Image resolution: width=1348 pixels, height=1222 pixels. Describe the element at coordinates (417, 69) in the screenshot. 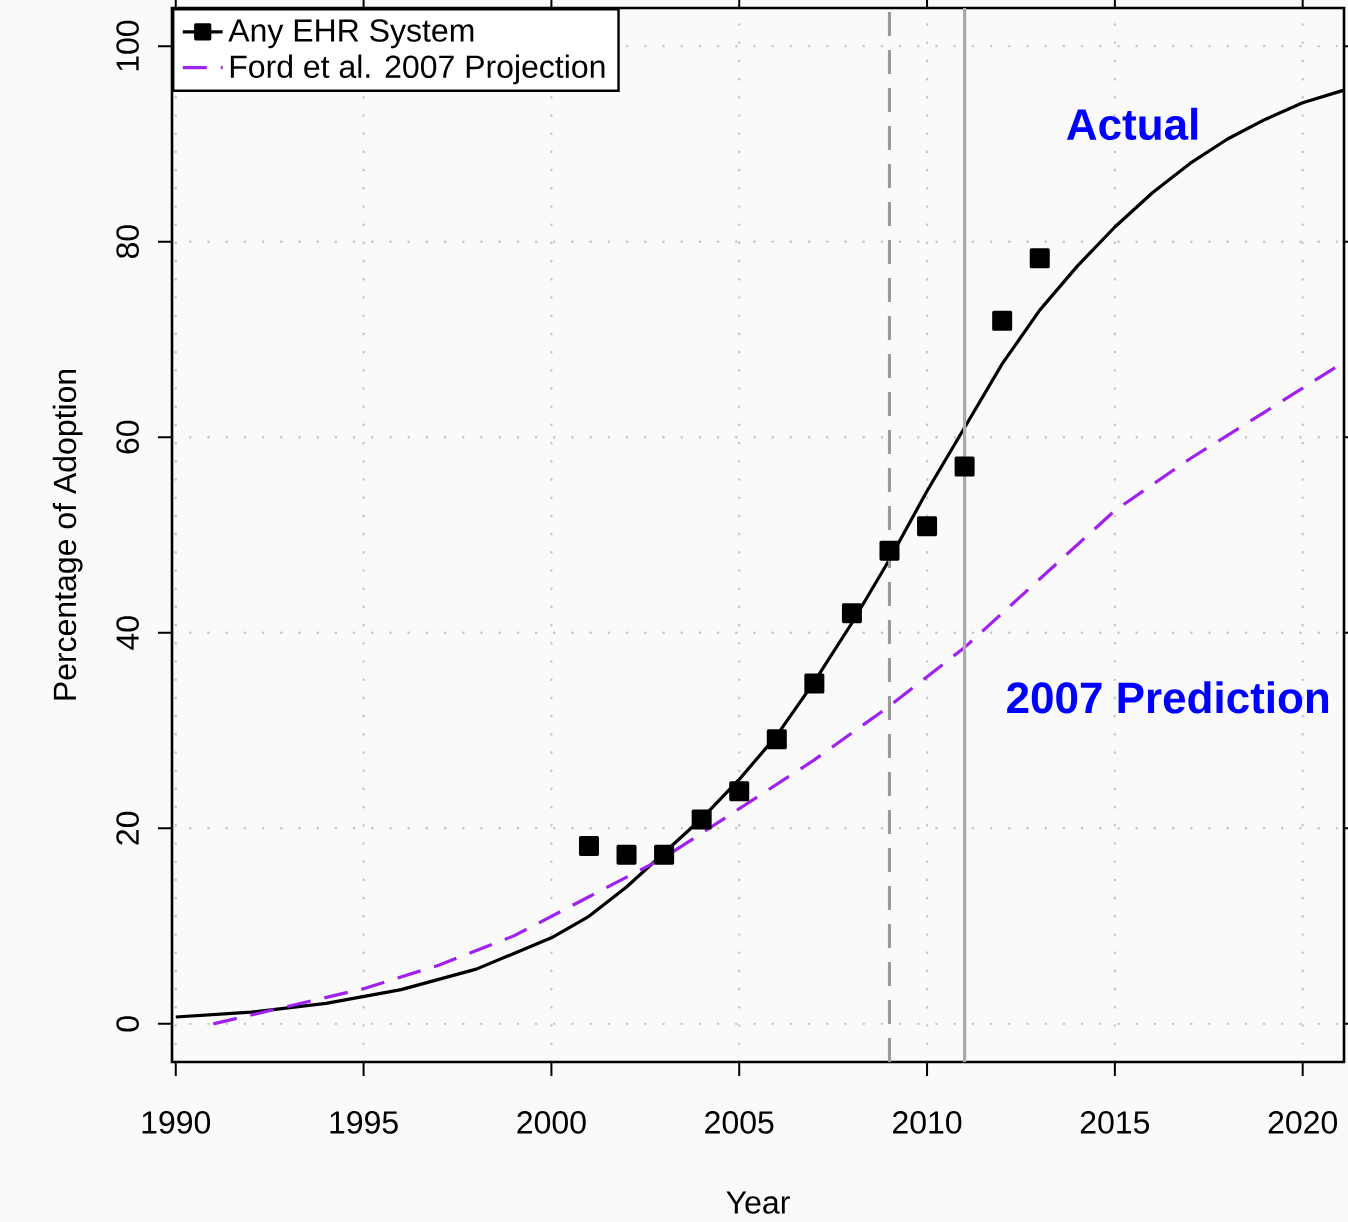

I see `legend-label: Ford et al. 2007 Projection` at that location.